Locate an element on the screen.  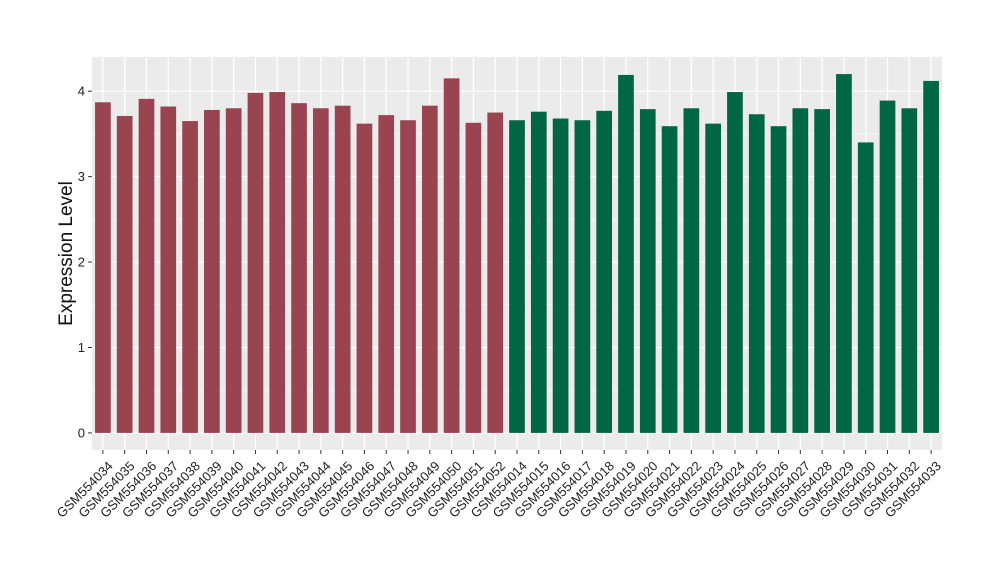
bar-GSM554039 is located at coordinates (212, 271).